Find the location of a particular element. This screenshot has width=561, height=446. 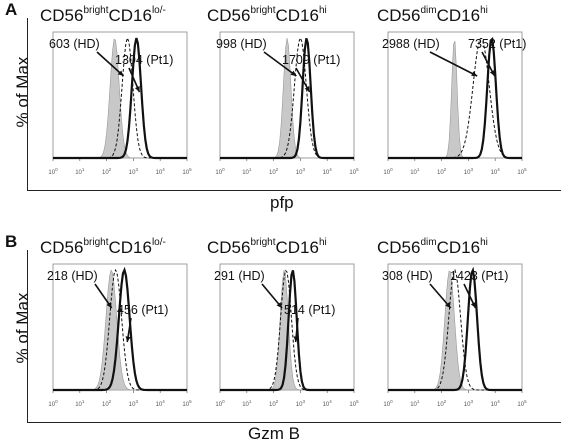

panel-b-subplot-3: 10⁰ 10¹ 10² 10³ 10⁴ 10⁵ 308 (HD) 1423 (Pt1) is located at coordinates (454, 335).